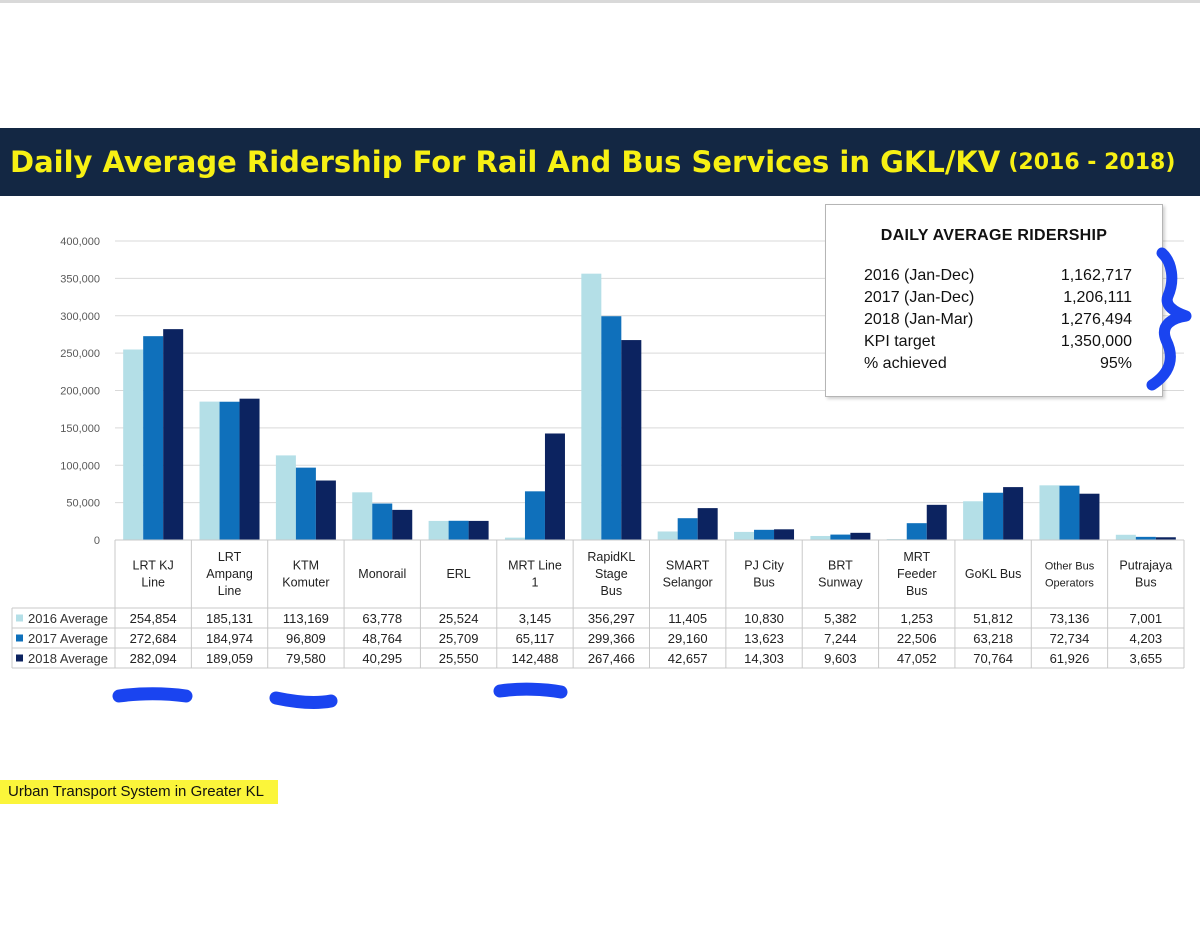  What do you see at coordinates (688, 583) in the screenshot?
I see `category-label: Selangor` at bounding box center [688, 583].